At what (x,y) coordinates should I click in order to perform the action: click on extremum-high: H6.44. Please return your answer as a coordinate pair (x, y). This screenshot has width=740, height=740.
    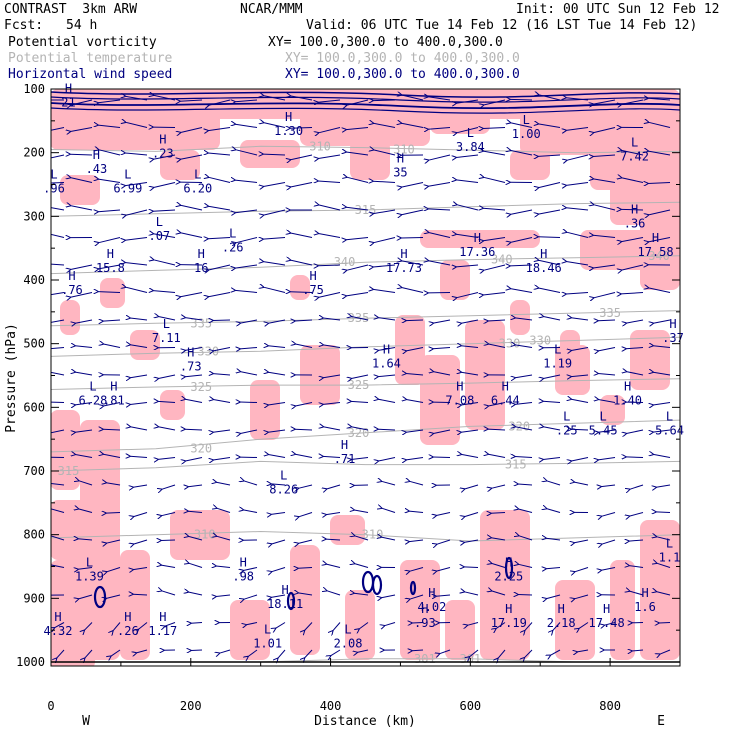
    Looking at the image, I should click on (505, 393).